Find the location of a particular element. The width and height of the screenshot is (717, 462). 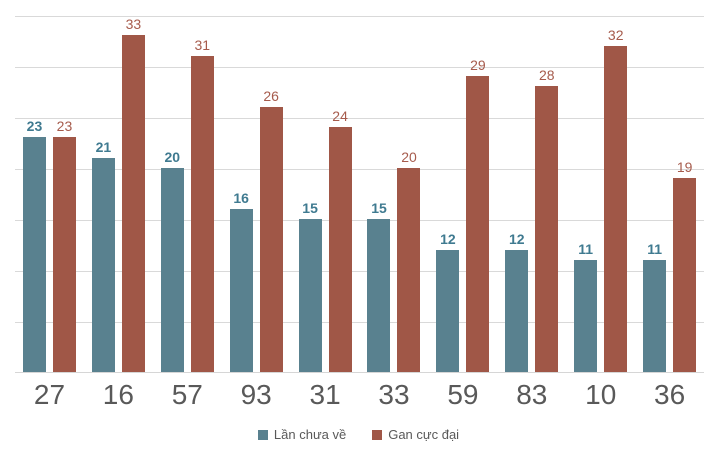

bar-wrap-gan-cuc-dai: 26 is located at coordinates (271, 229).